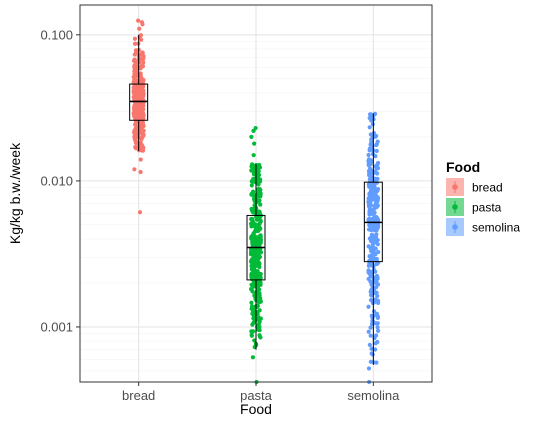 This screenshot has height=424, width=550. Describe the element at coordinates (463, 167) in the screenshot. I see `legend-title: Food` at that location.